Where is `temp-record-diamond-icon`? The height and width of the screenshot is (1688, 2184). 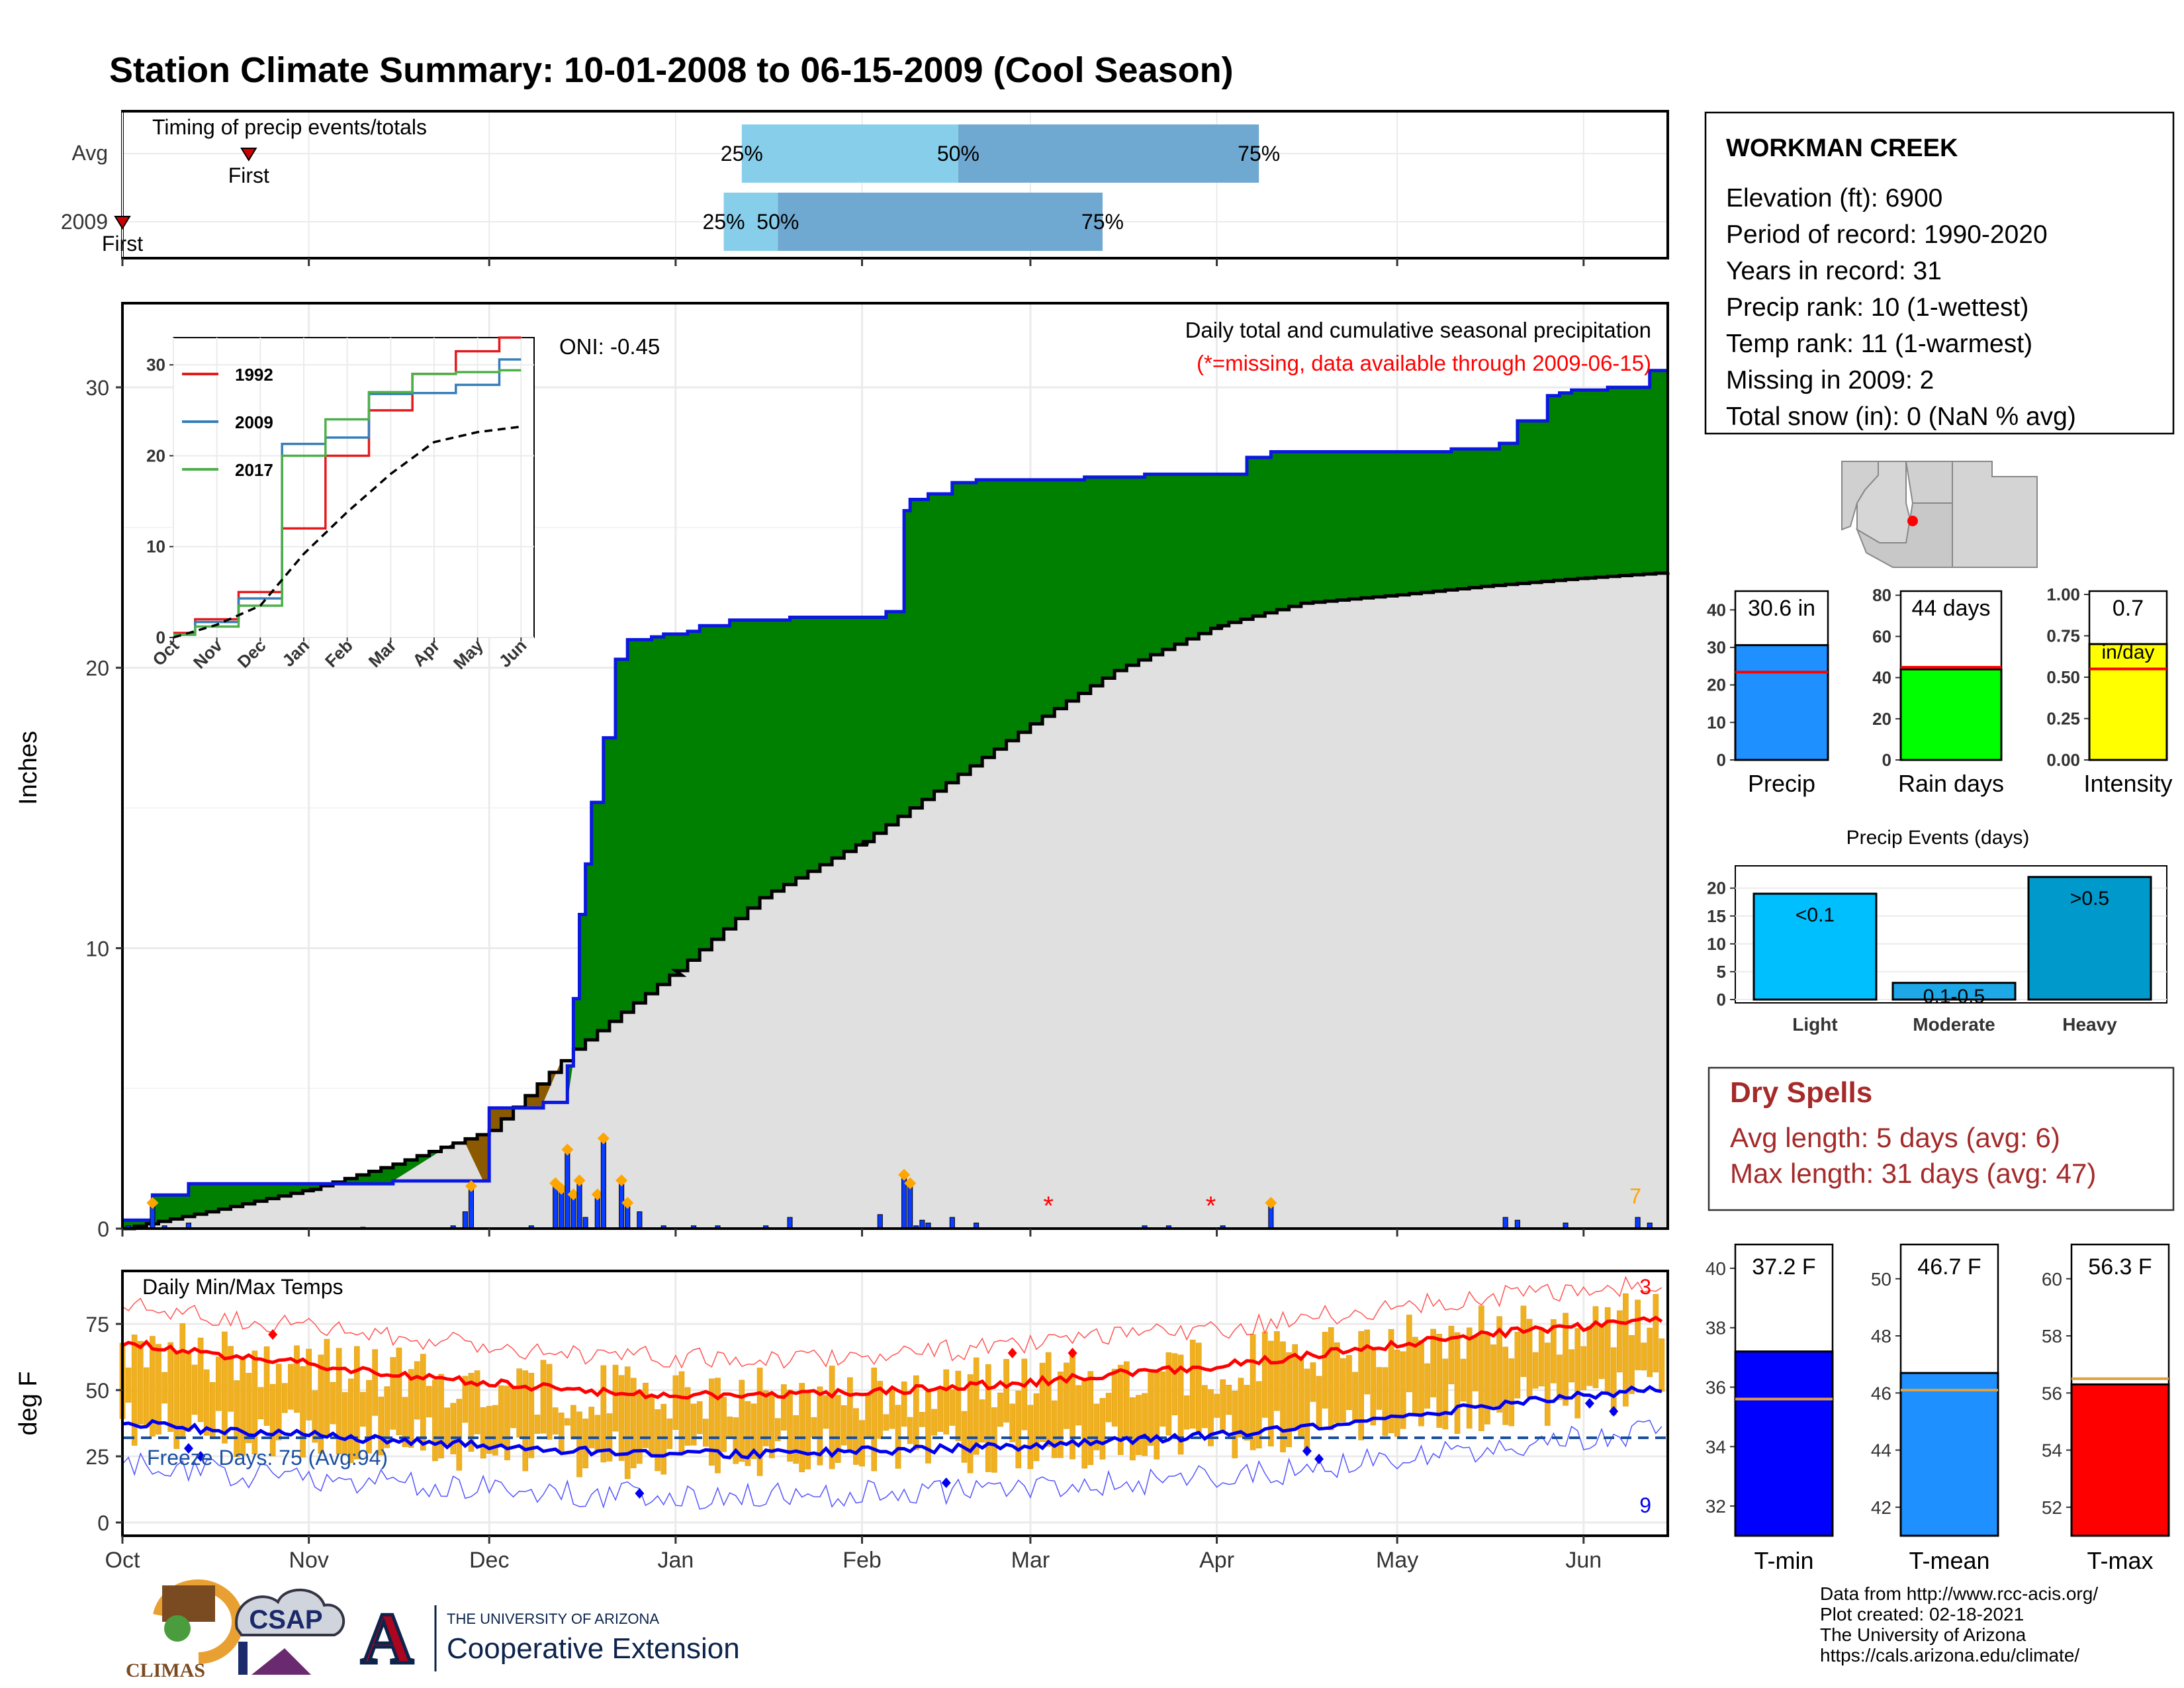 temp-record-diamond-icon is located at coordinates (1012, 1353).